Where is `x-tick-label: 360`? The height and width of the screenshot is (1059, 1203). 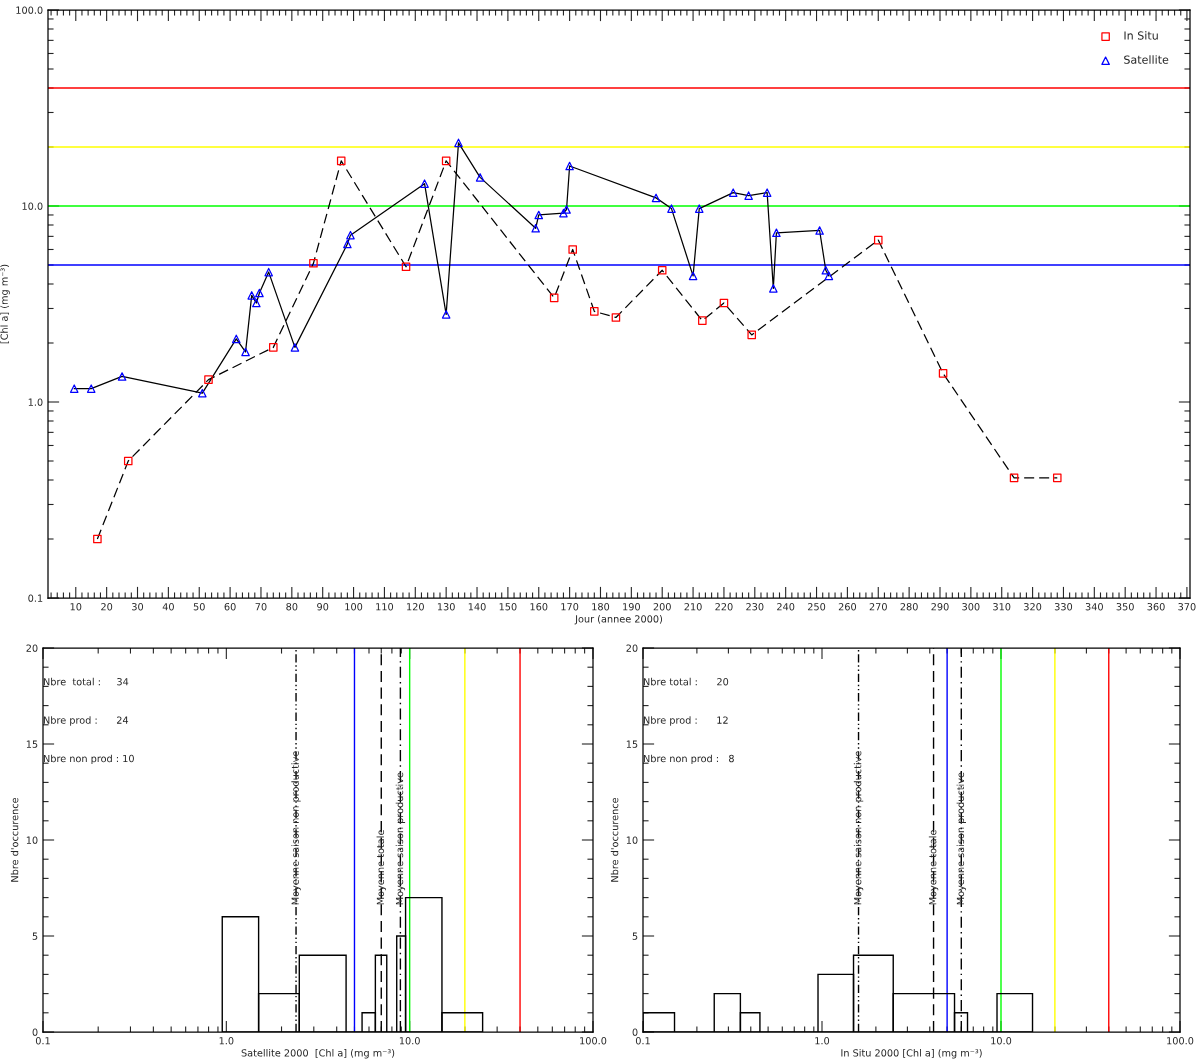
x-tick-label: 360 is located at coordinates (1156, 607).